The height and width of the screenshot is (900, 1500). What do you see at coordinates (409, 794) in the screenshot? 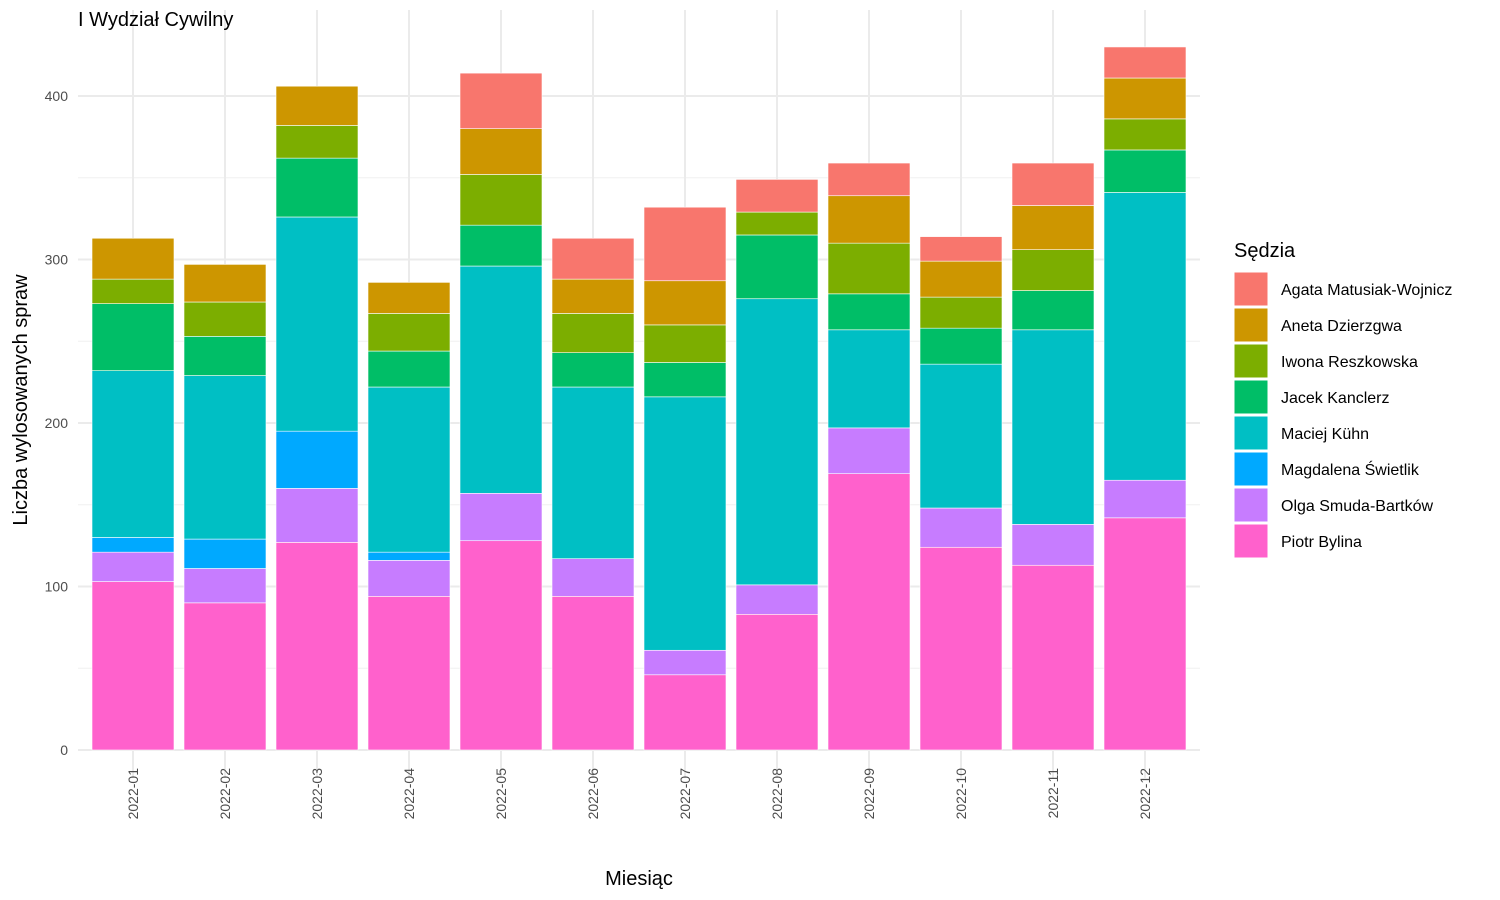
I see `x-tick-label: 2022-04` at bounding box center [409, 794].